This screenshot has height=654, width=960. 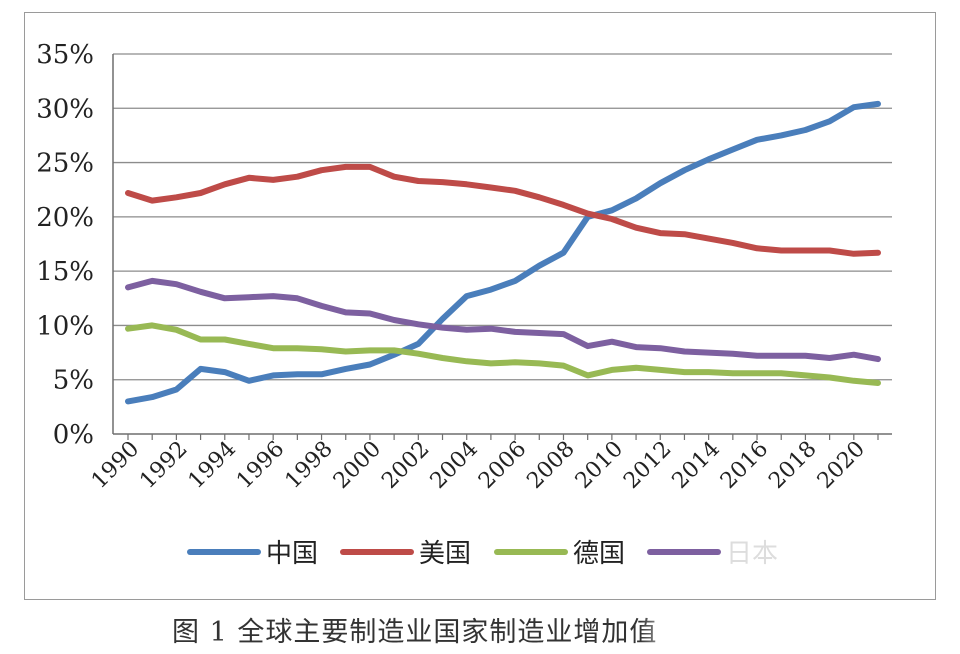 I want to click on x-tick-label: 1992, so click(x=163, y=465).